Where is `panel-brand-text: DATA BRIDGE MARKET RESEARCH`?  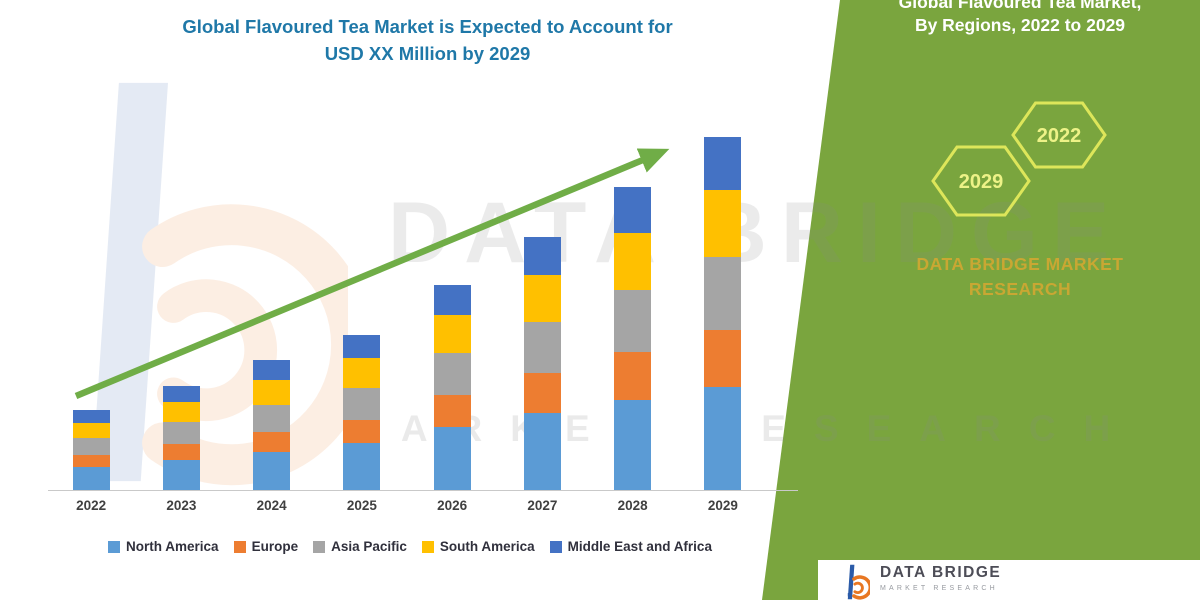
panel-brand-text: DATA BRIDGE MARKET RESEARCH is located at coordinates (1020, 277).